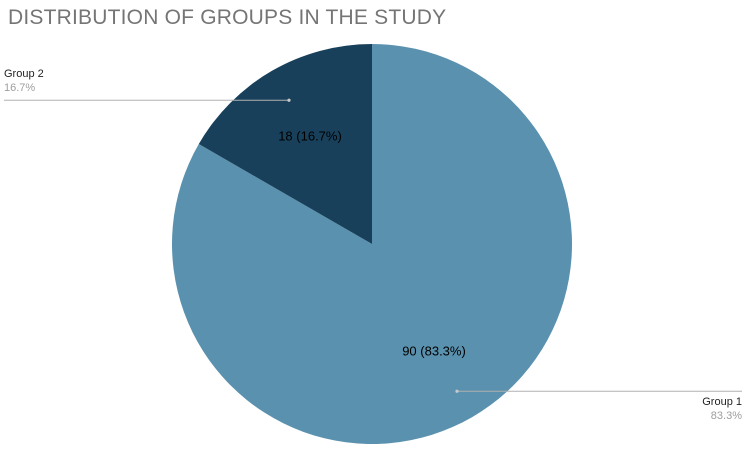  I want to click on slice-labels-group: 90 (83.3%) 18 (16.7%), so click(372, 244).